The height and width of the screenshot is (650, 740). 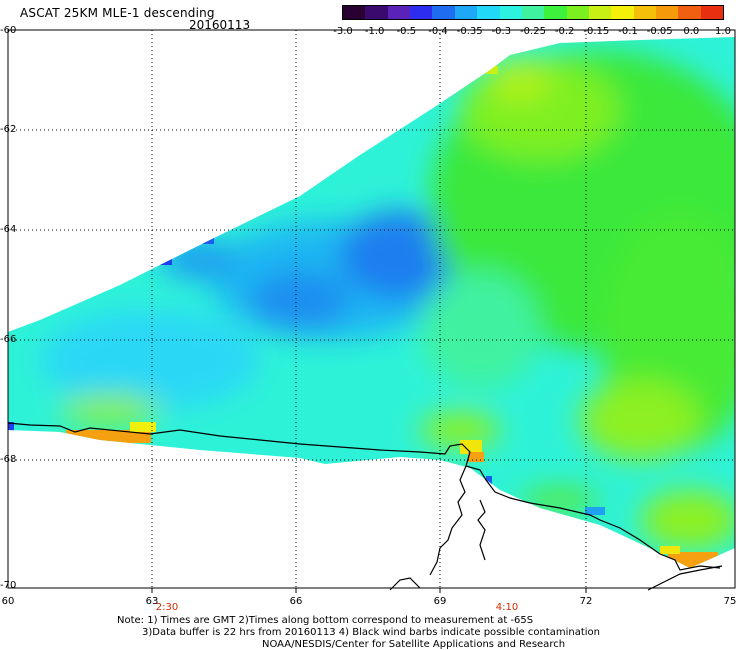 What do you see at coordinates (723, 31) in the screenshot?
I see `colorbar-tick-label: 1.0` at bounding box center [723, 31].